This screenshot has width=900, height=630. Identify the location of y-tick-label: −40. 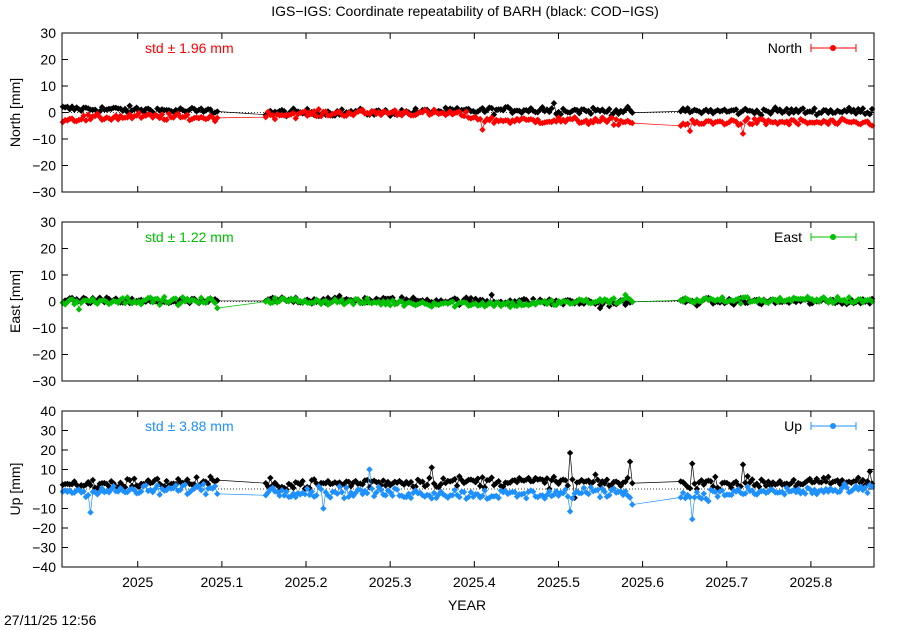
(44, 567).